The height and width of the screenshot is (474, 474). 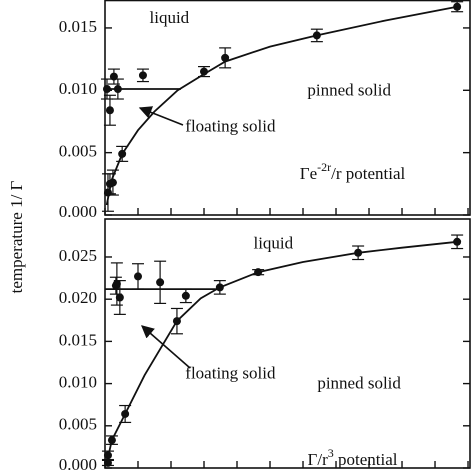 What do you see at coordinates (16, 236) in the screenshot?
I see `y-axis-label: temperature 1/ Γ` at bounding box center [16, 236].